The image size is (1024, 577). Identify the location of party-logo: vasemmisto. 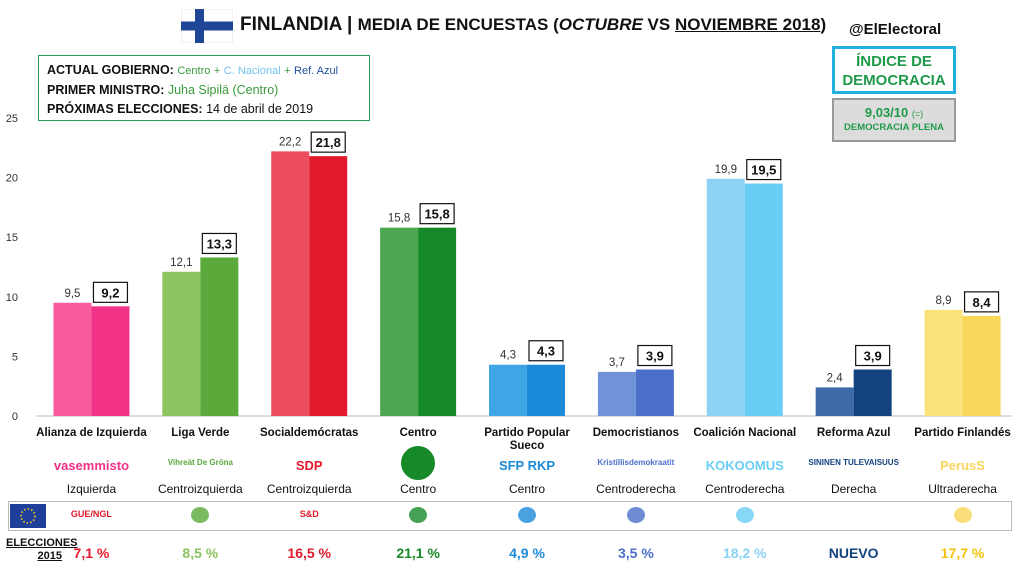
(91, 465).